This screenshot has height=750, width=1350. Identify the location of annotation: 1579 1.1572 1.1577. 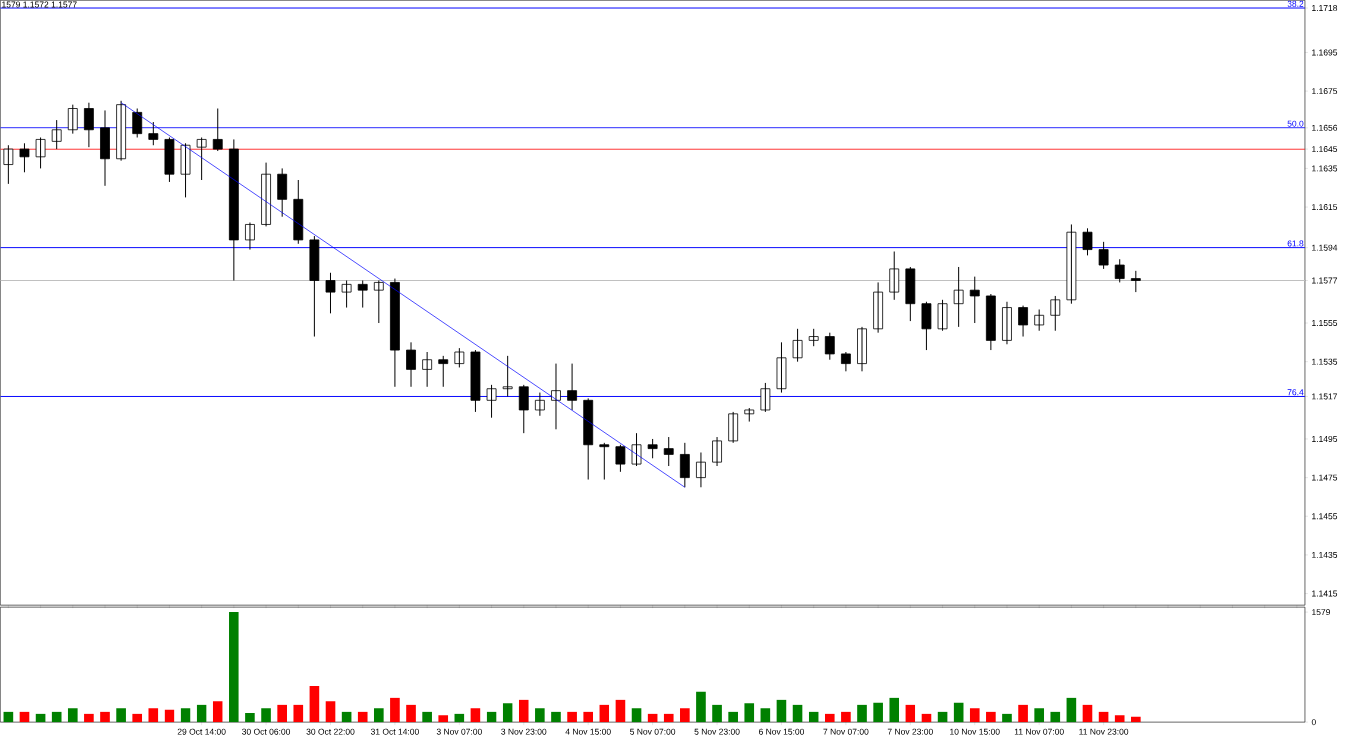
(39, 4).